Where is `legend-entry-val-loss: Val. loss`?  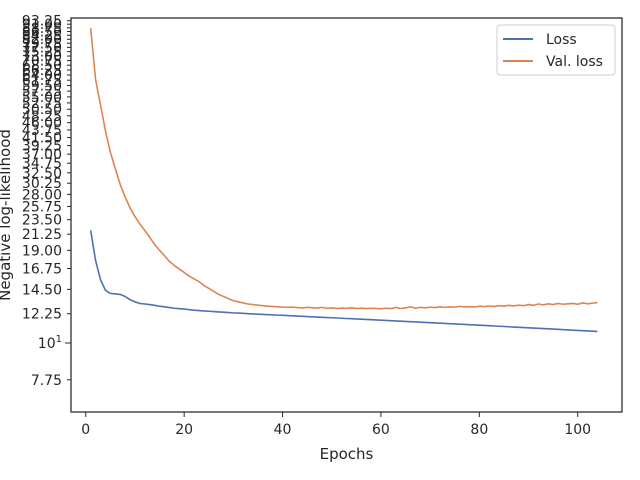 legend-entry-val-loss: Val. loss is located at coordinates (574, 62).